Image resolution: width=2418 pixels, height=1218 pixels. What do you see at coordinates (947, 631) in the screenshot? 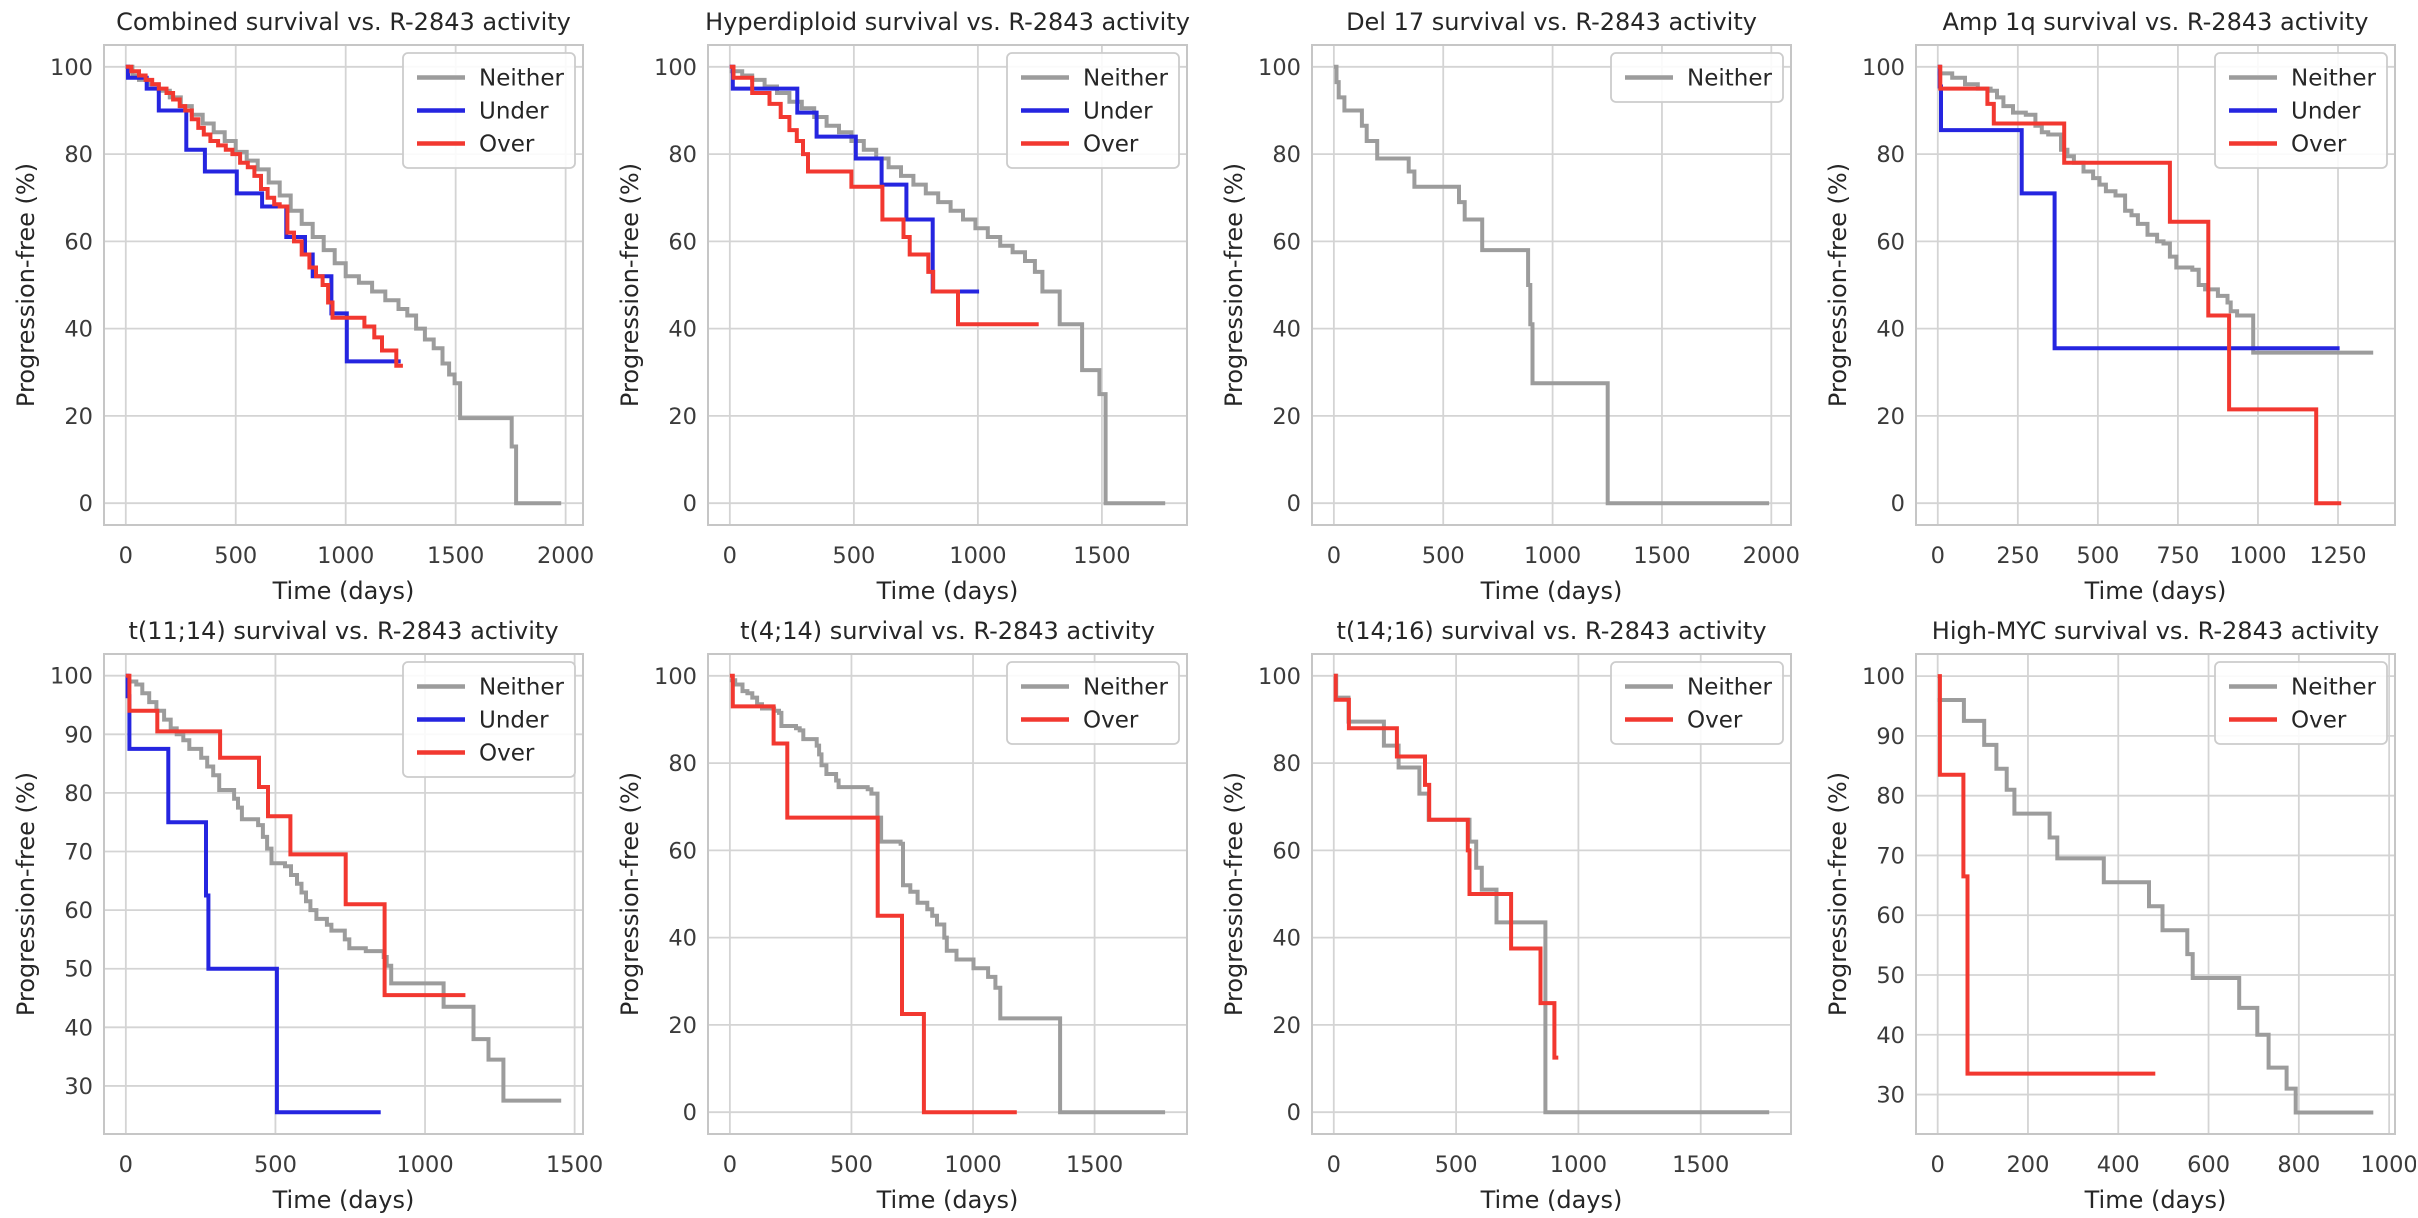
I see `chart-title: t(4;14) survival vs. R-2843 activity` at bounding box center [947, 631].